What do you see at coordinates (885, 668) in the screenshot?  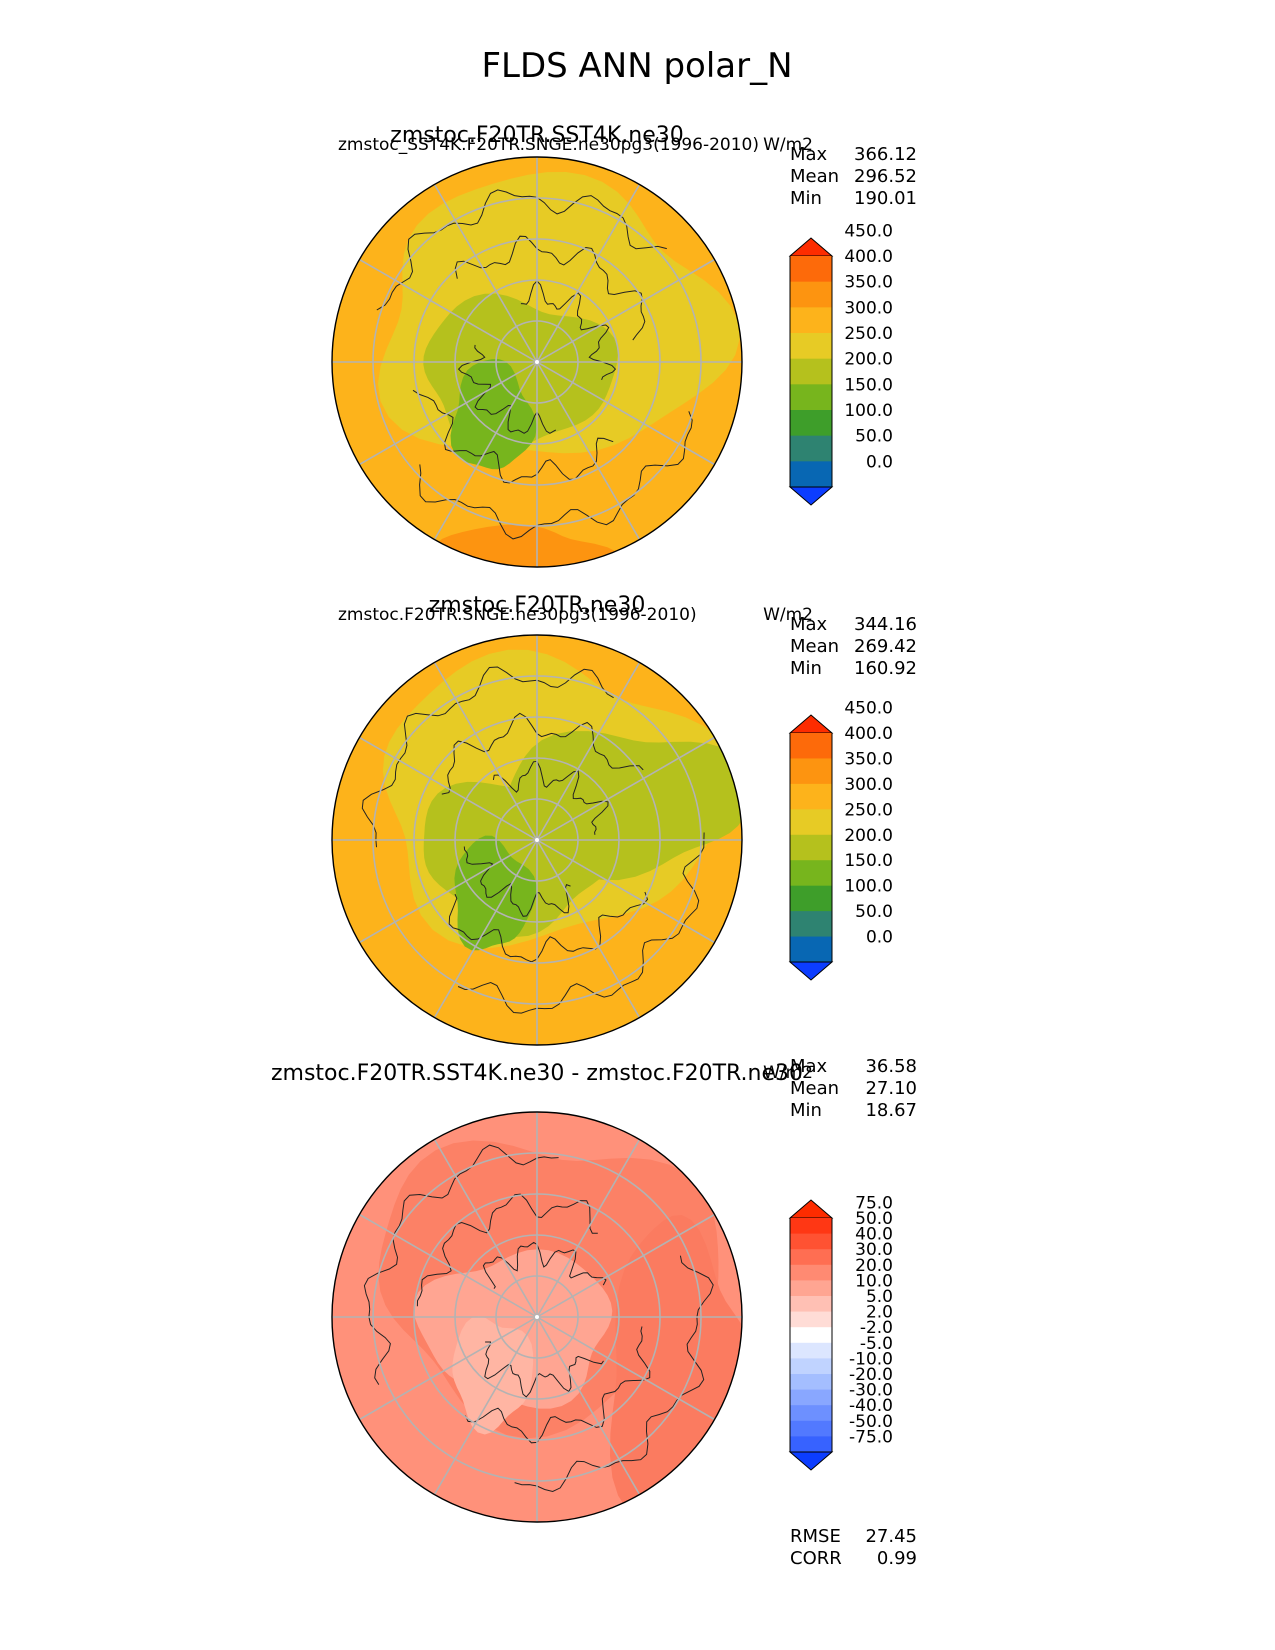 I see `stat-value: 160.92` at bounding box center [885, 668].